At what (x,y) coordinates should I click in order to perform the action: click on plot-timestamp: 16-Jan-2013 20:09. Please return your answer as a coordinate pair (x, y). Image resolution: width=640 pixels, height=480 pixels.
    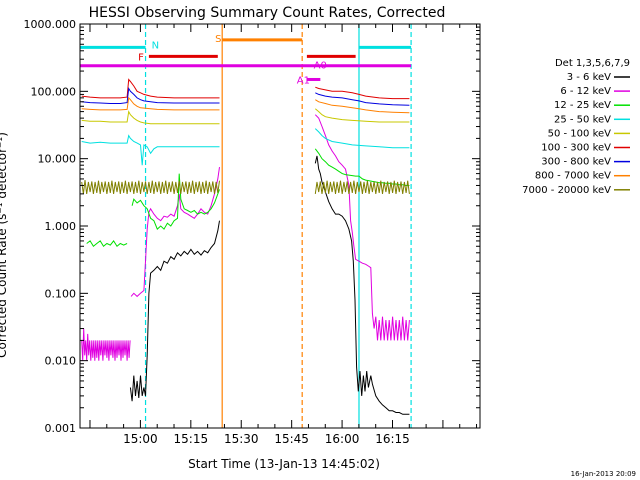
    Looking at the image, I should click on (603, 474).